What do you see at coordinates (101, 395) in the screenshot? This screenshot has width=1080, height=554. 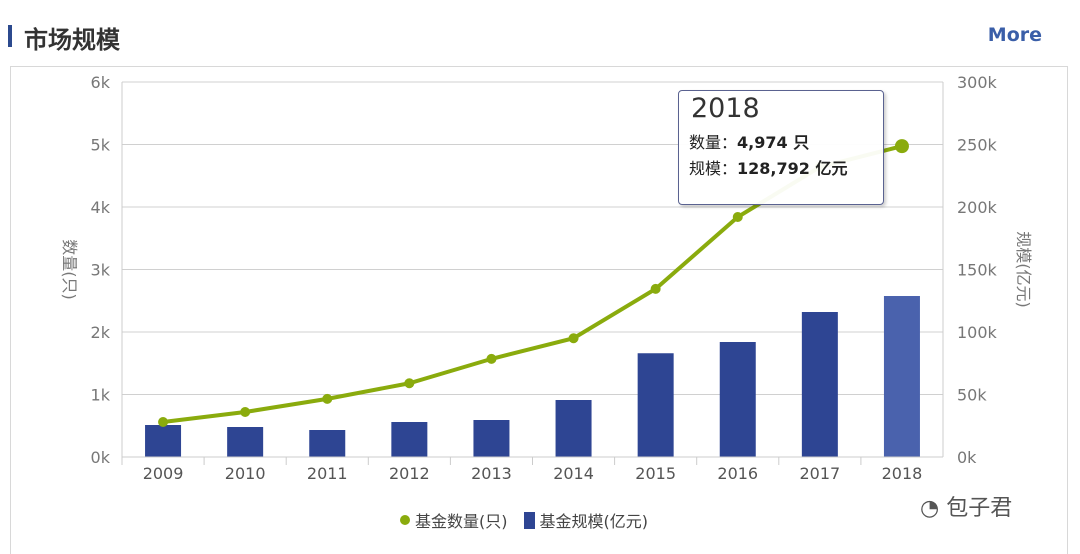 I see `y-left-tick: 1k` at bounding box center [101, 395].